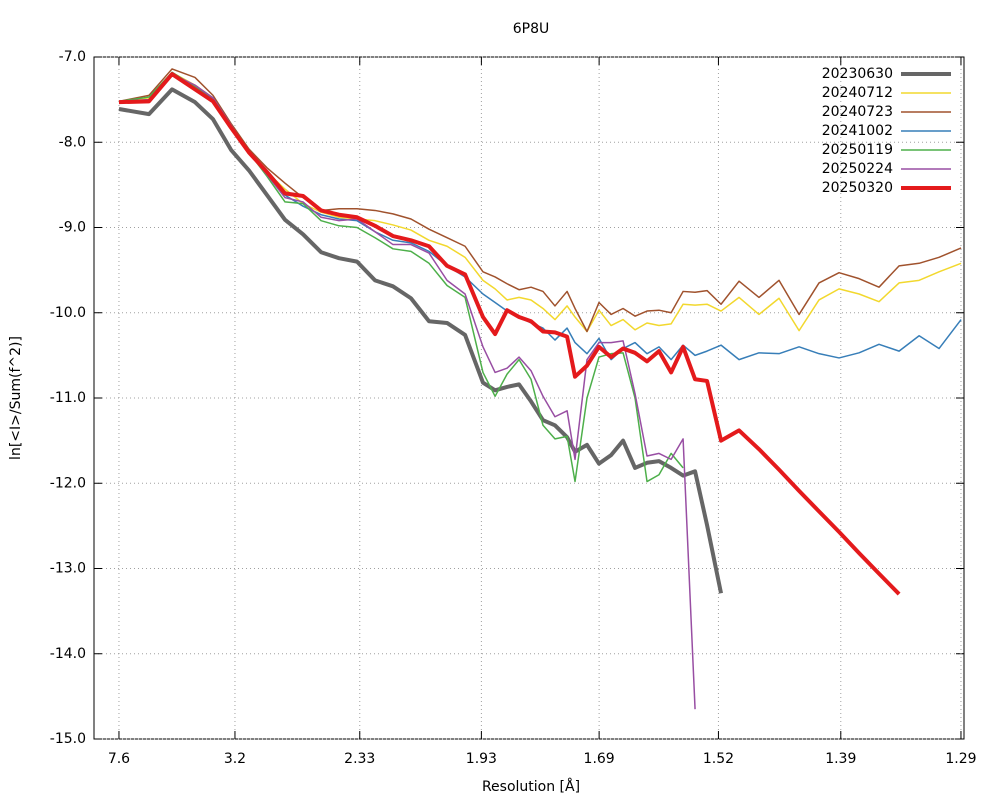 The height and width of the screenshot is (800, 1000). What do you see at coordinates (718, 759) in the screenshot?
I see `x-tick-label: 1.52` at bounding box center [718, 759].